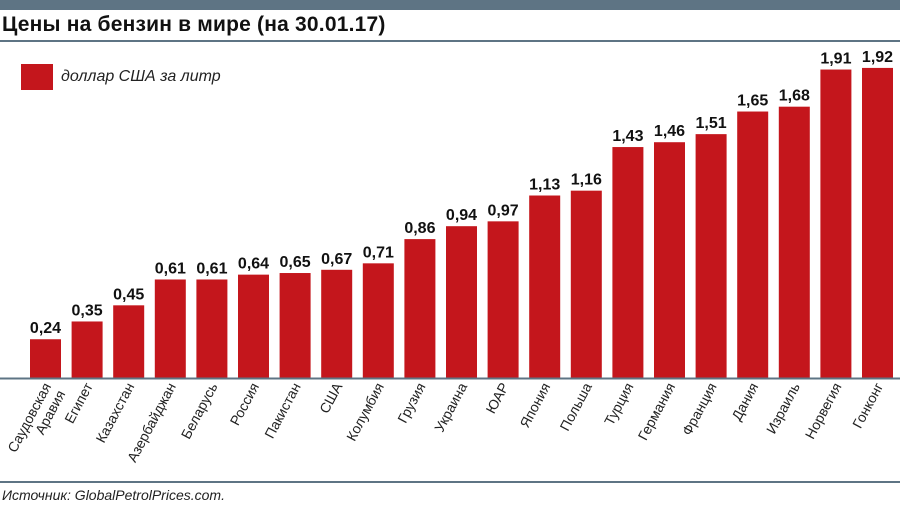 The image size is (900, 506). Describe the element at coordinates (194, 24) in the screenshot. I see `chart-title: Цены на бензин в мире (на 30.01.17)` at that location.